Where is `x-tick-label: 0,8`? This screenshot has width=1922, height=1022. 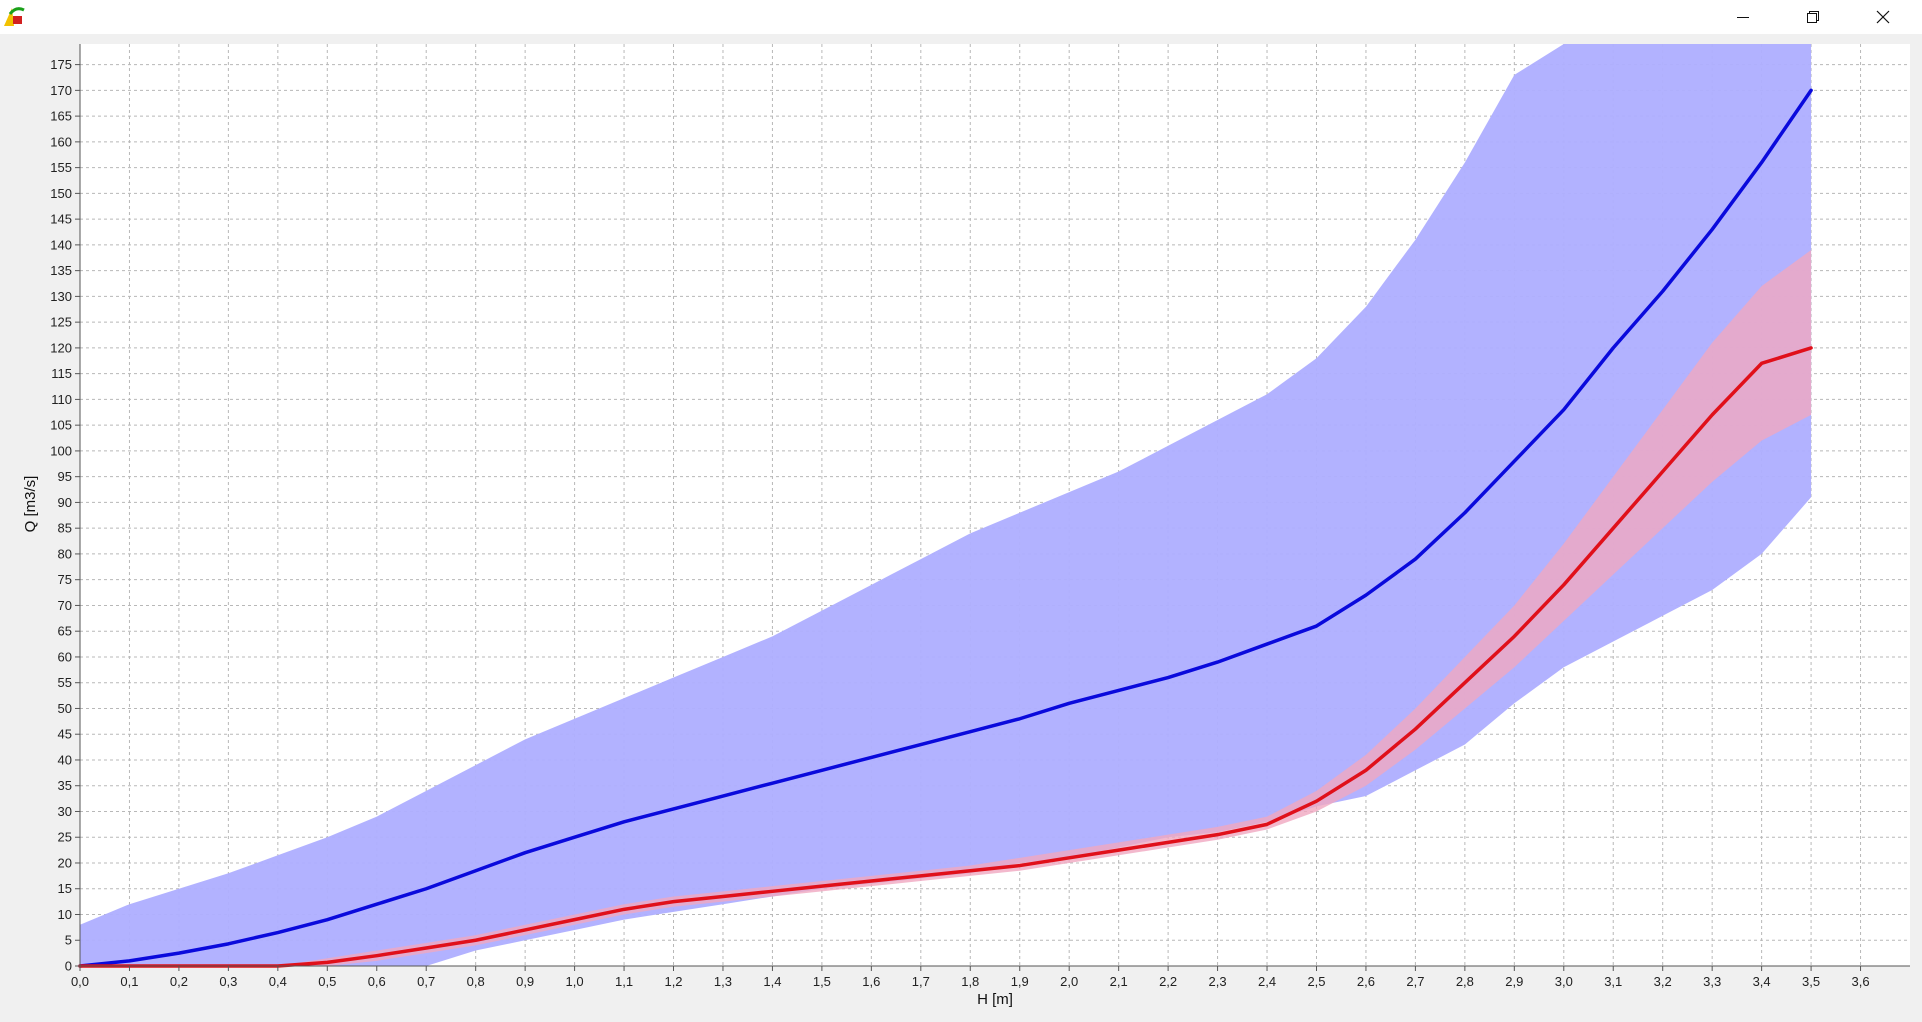
x-tick-label: 0,8 is located at coordinates (476, 981).